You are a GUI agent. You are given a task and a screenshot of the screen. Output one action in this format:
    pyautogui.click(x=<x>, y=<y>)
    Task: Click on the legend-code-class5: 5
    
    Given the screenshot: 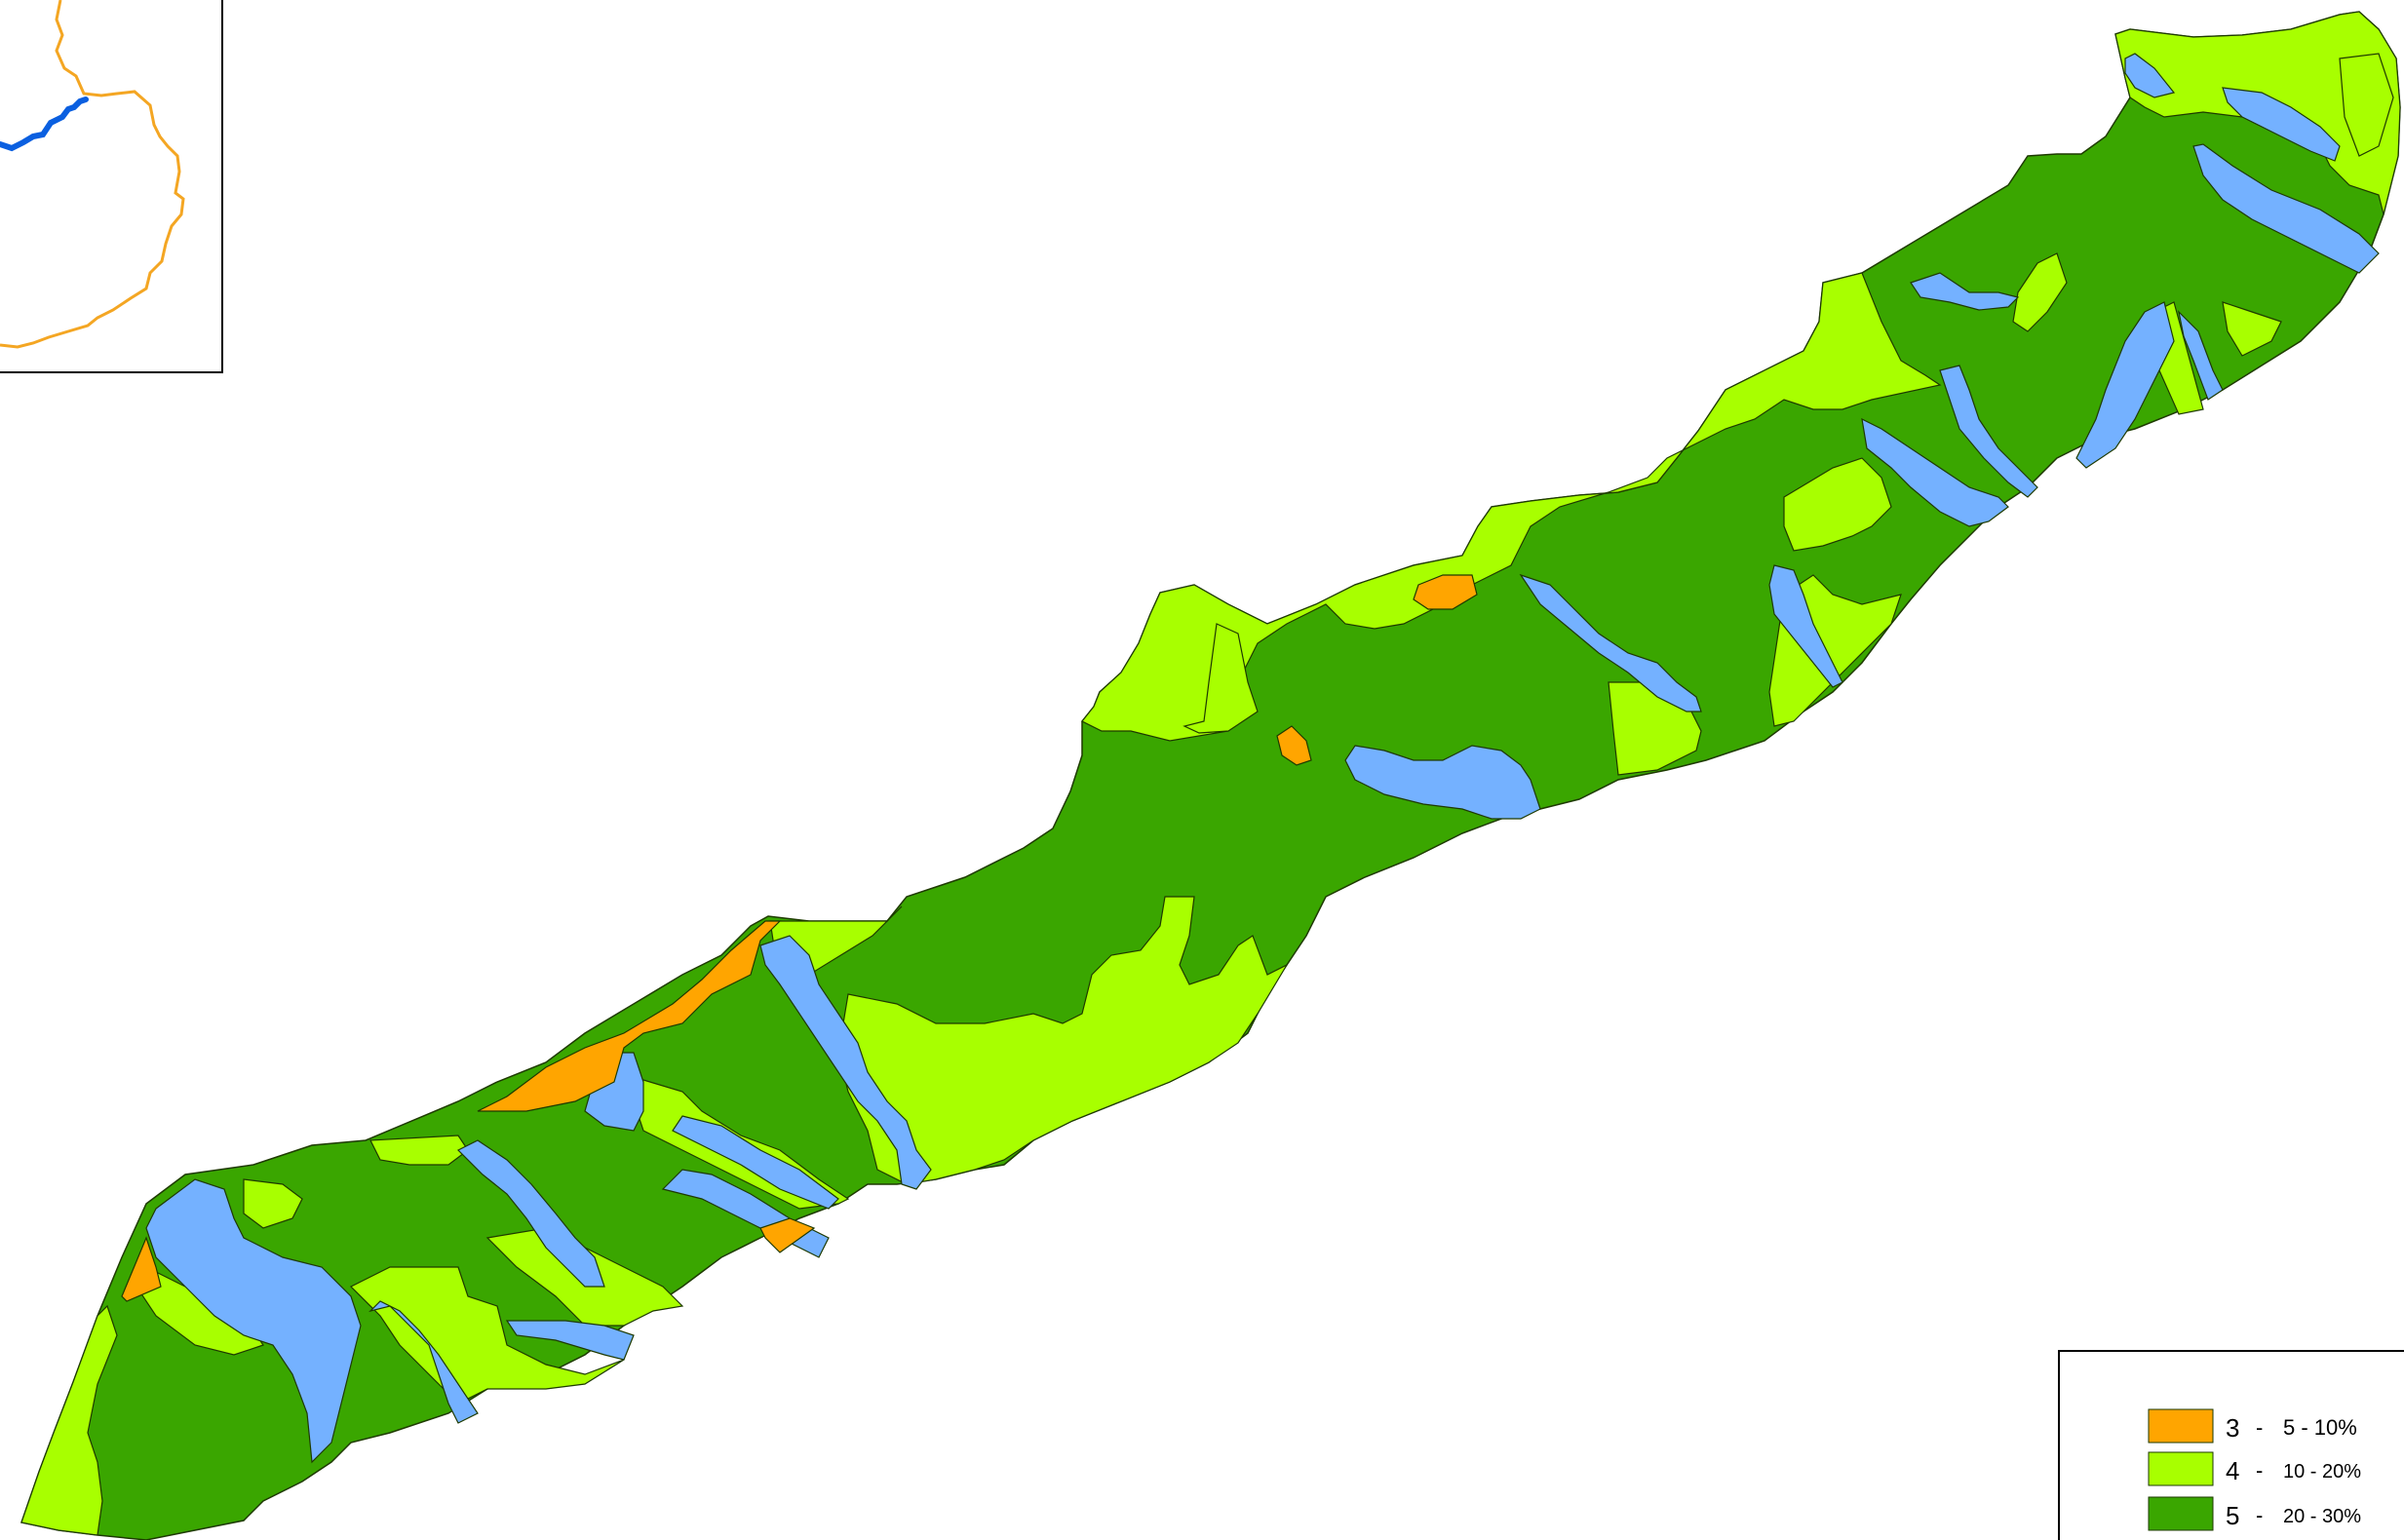 What is the action you would take?
    pyautogui.click(x=2232, y=1515)
    